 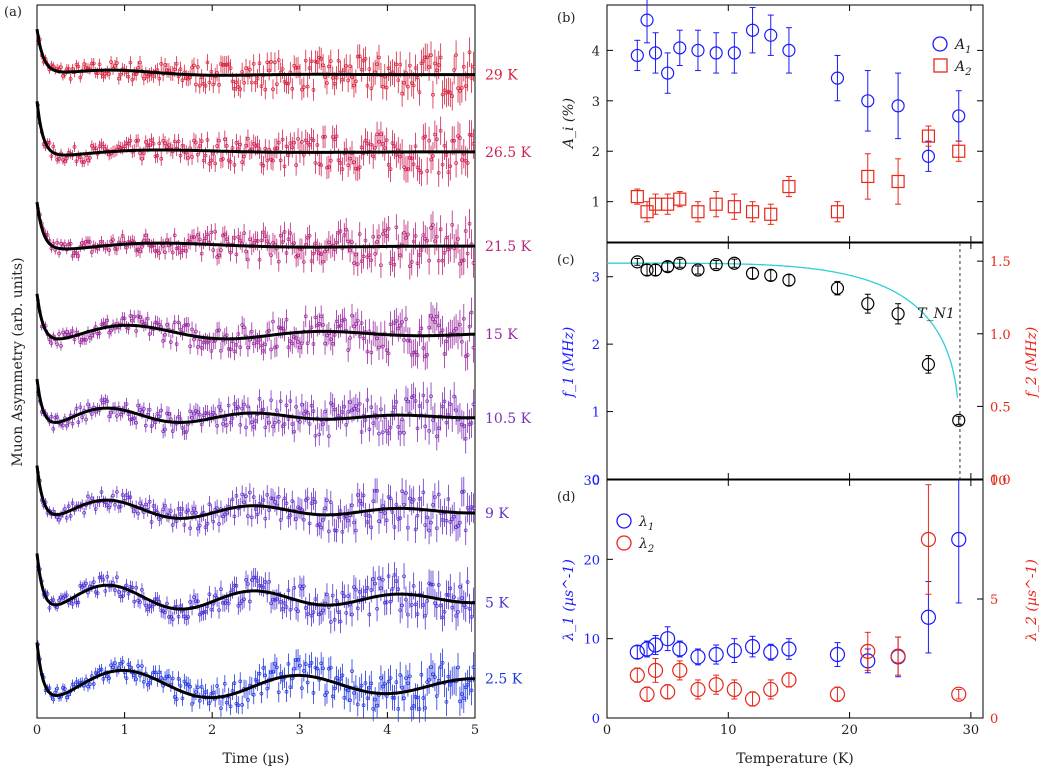 I want to click on temperature-label: 2.5 K, so click(x=504, y=680).